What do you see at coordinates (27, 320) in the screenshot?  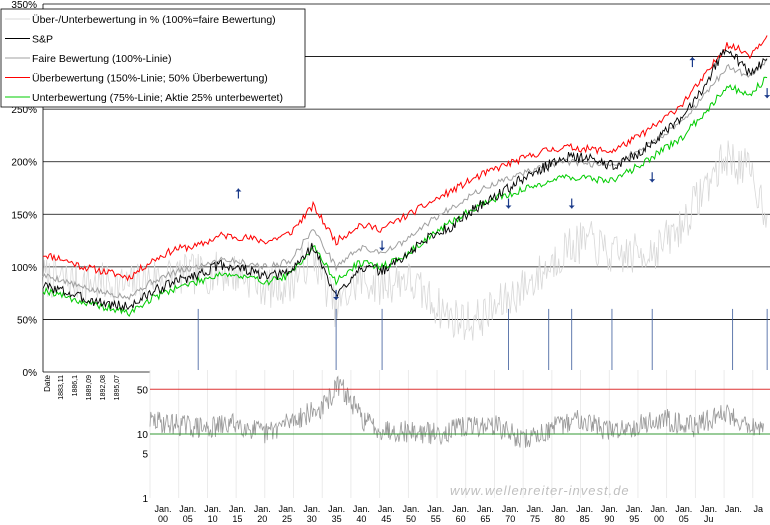 I see `y-tick-label: 50%` at bounding box center [27, 320].